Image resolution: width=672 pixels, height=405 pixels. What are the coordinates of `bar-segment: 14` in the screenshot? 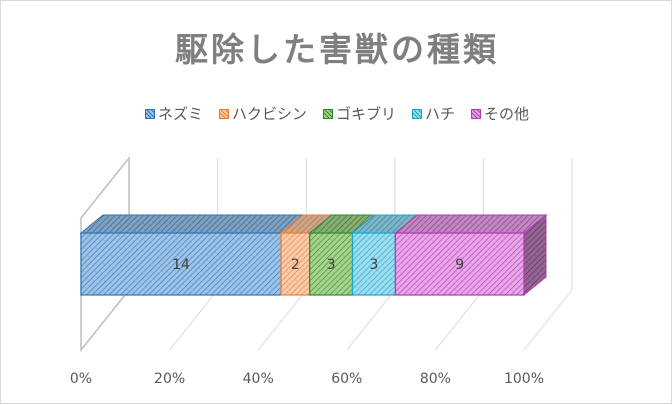 It's located at (192, 255).